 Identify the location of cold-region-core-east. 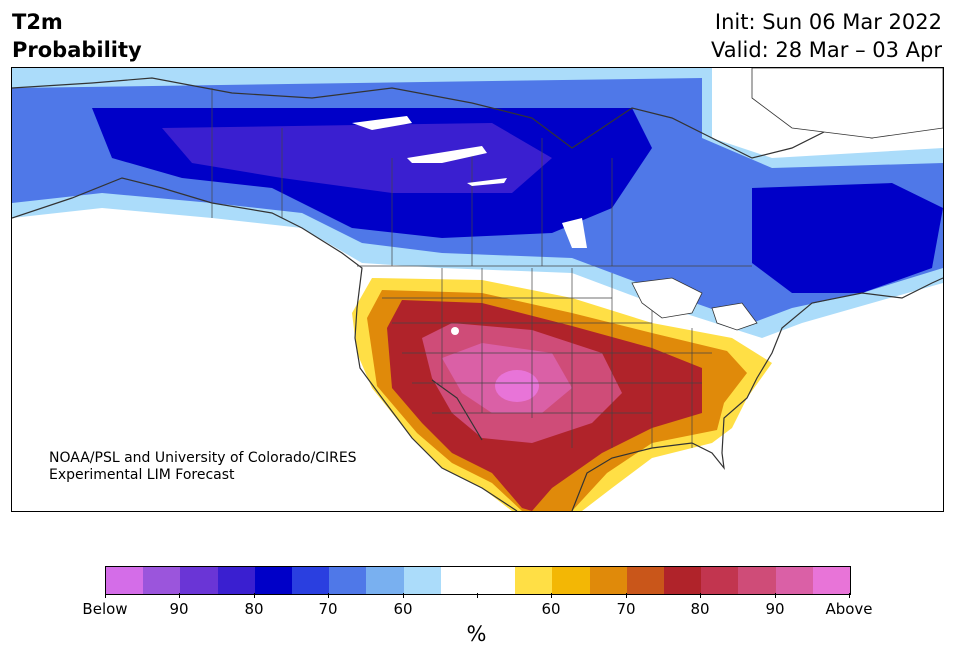
(847, 238).